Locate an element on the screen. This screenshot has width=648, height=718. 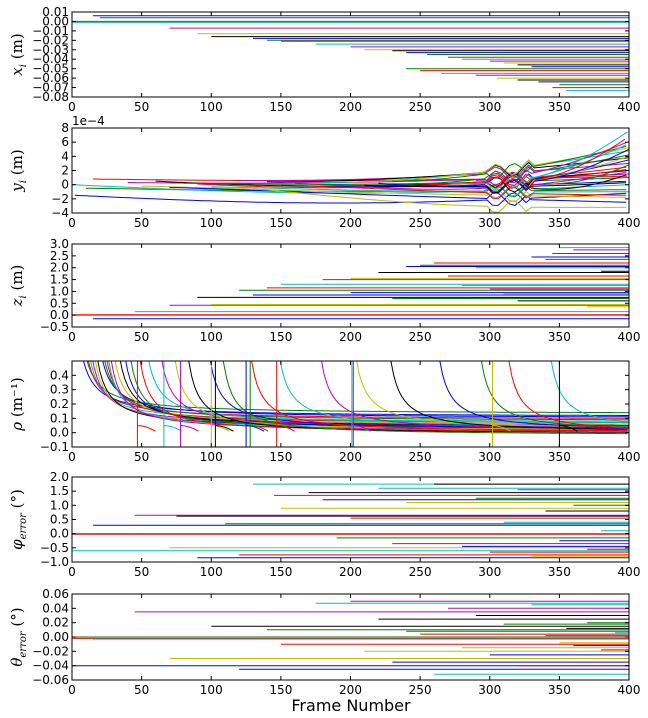
y-tick-label: −0.07 is located at coordinates (50, 88).